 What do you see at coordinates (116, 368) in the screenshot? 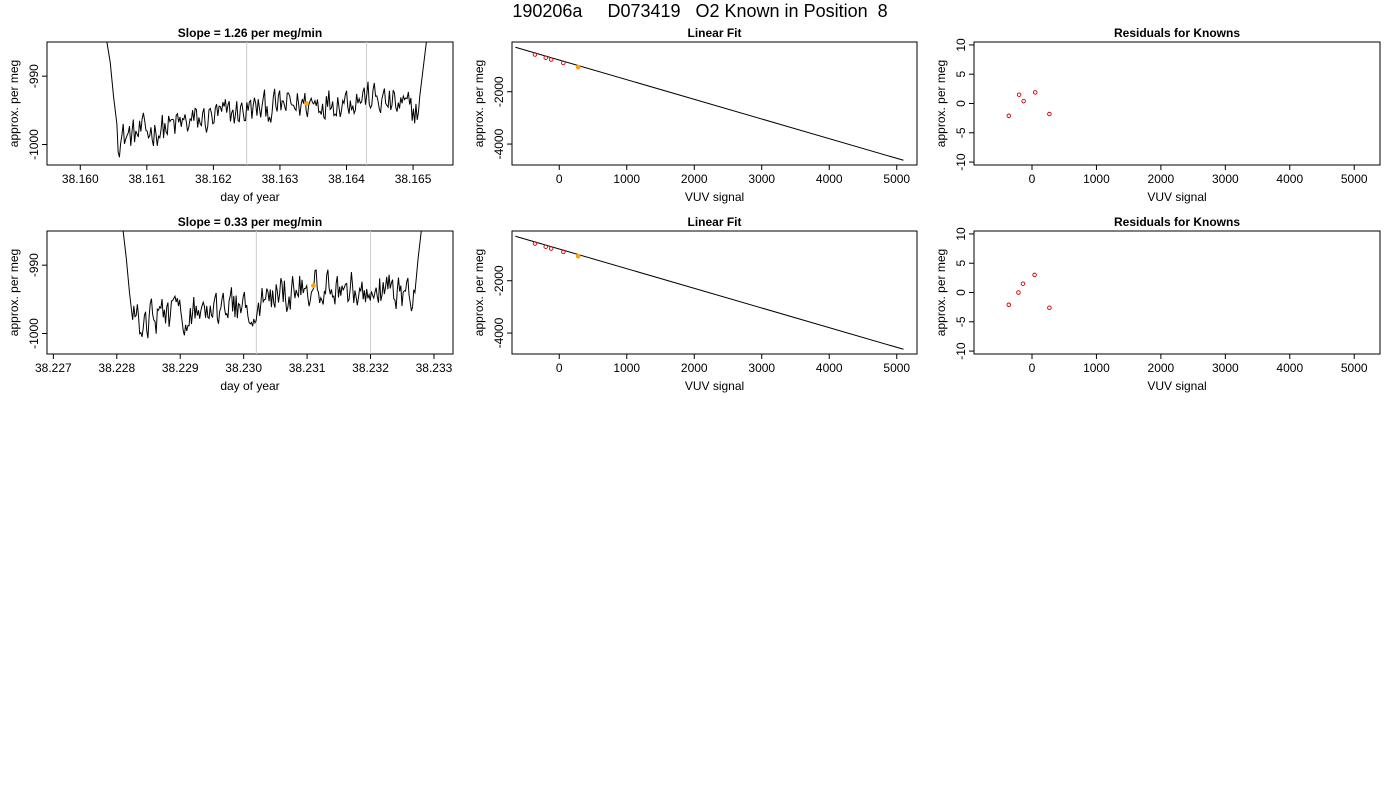
I see `x-tick-label: 38.228` at bounding box center [116, 368].